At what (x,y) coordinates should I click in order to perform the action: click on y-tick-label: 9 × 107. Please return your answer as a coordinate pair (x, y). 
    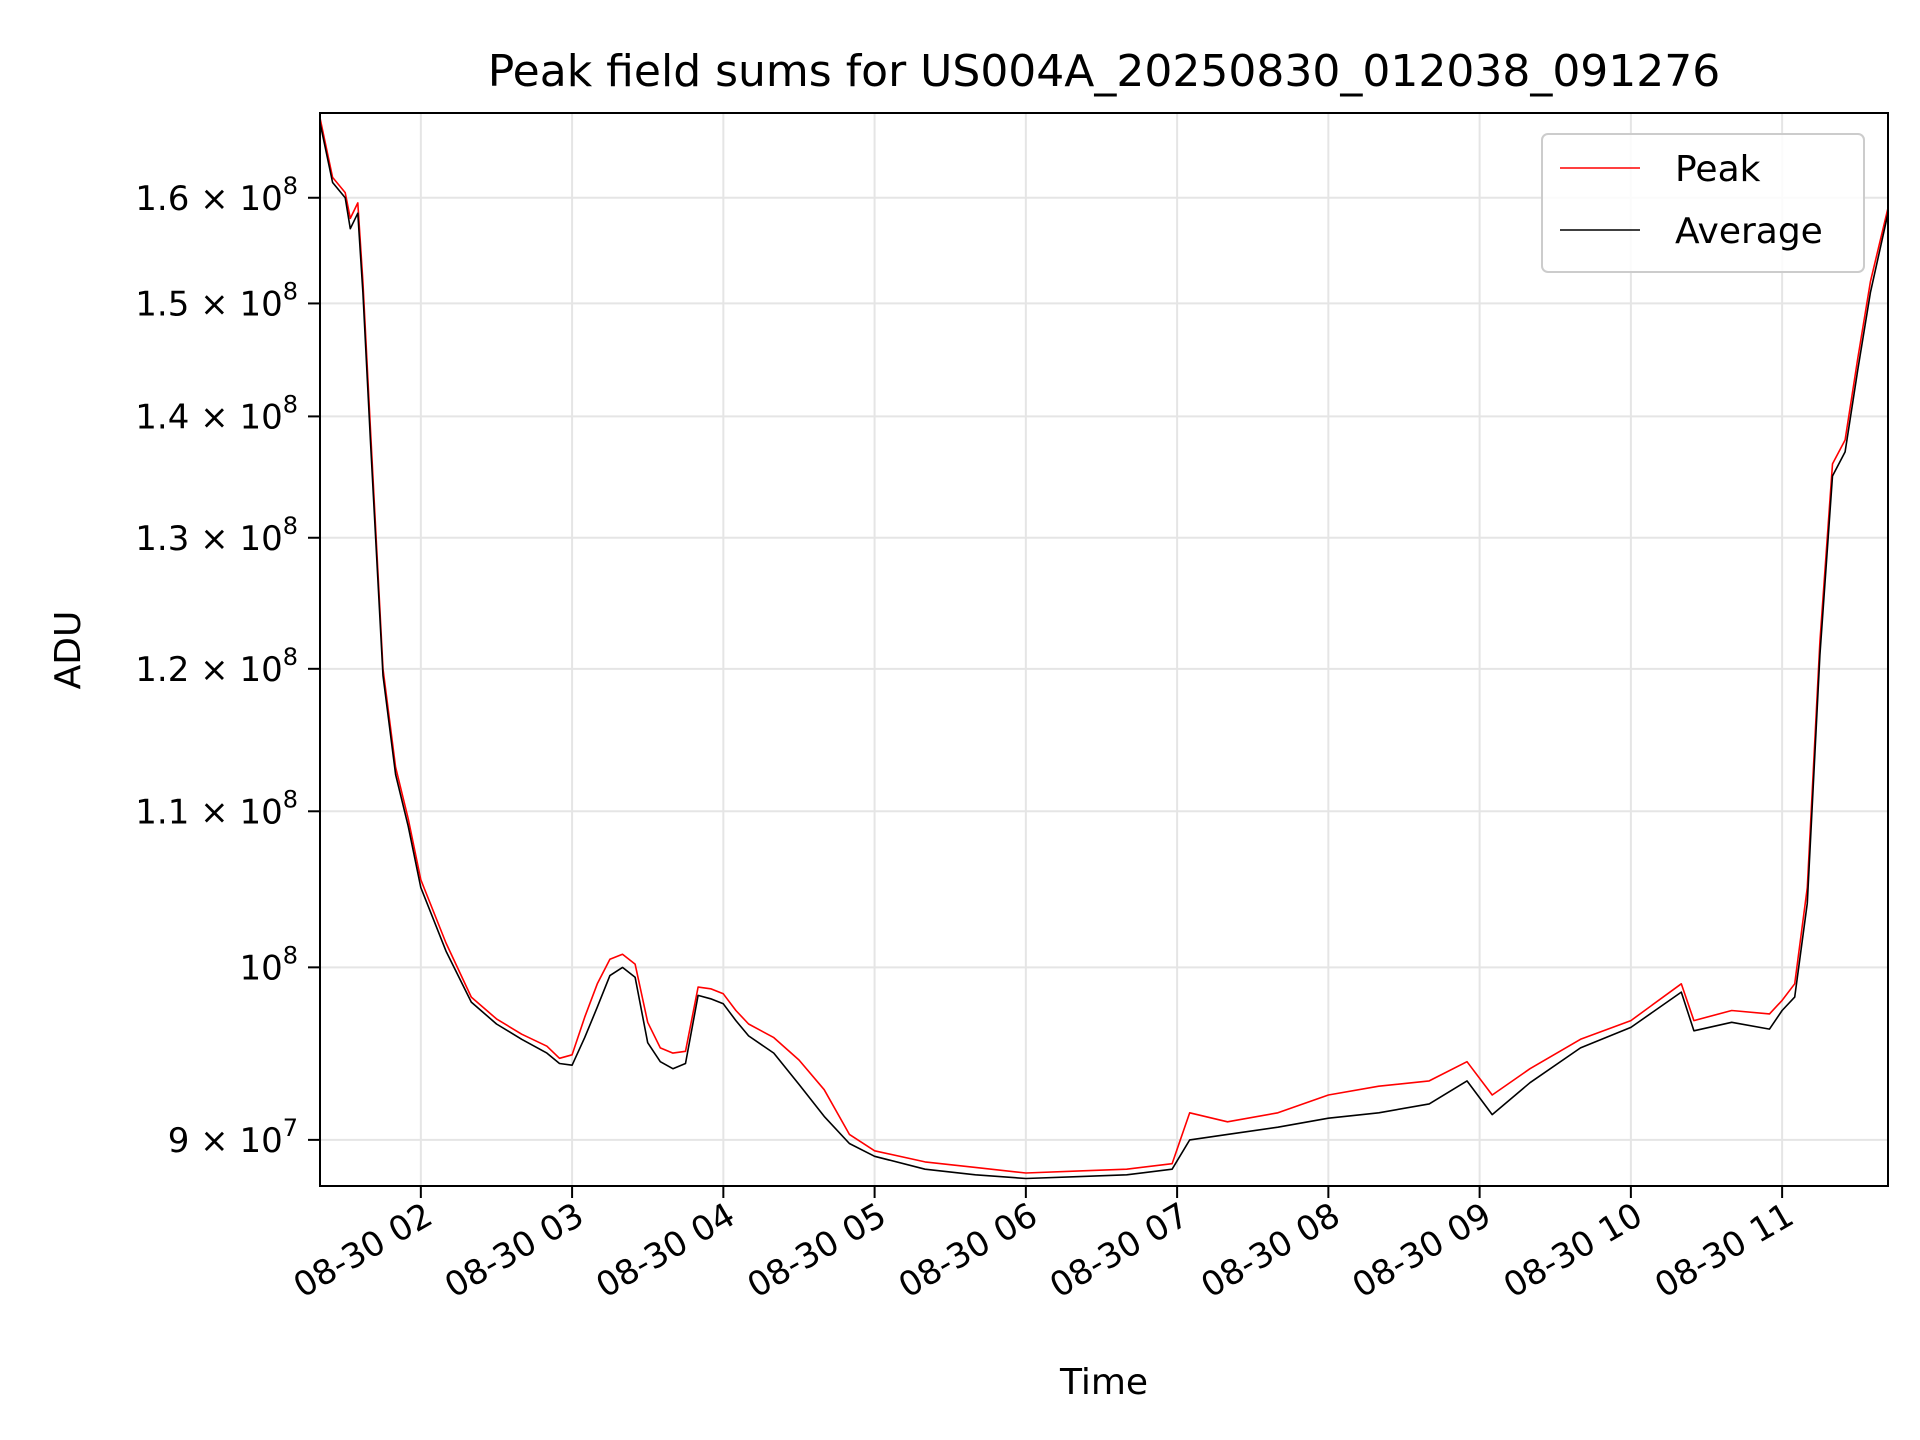
    Looking at the image, I should click on (233, 1137).